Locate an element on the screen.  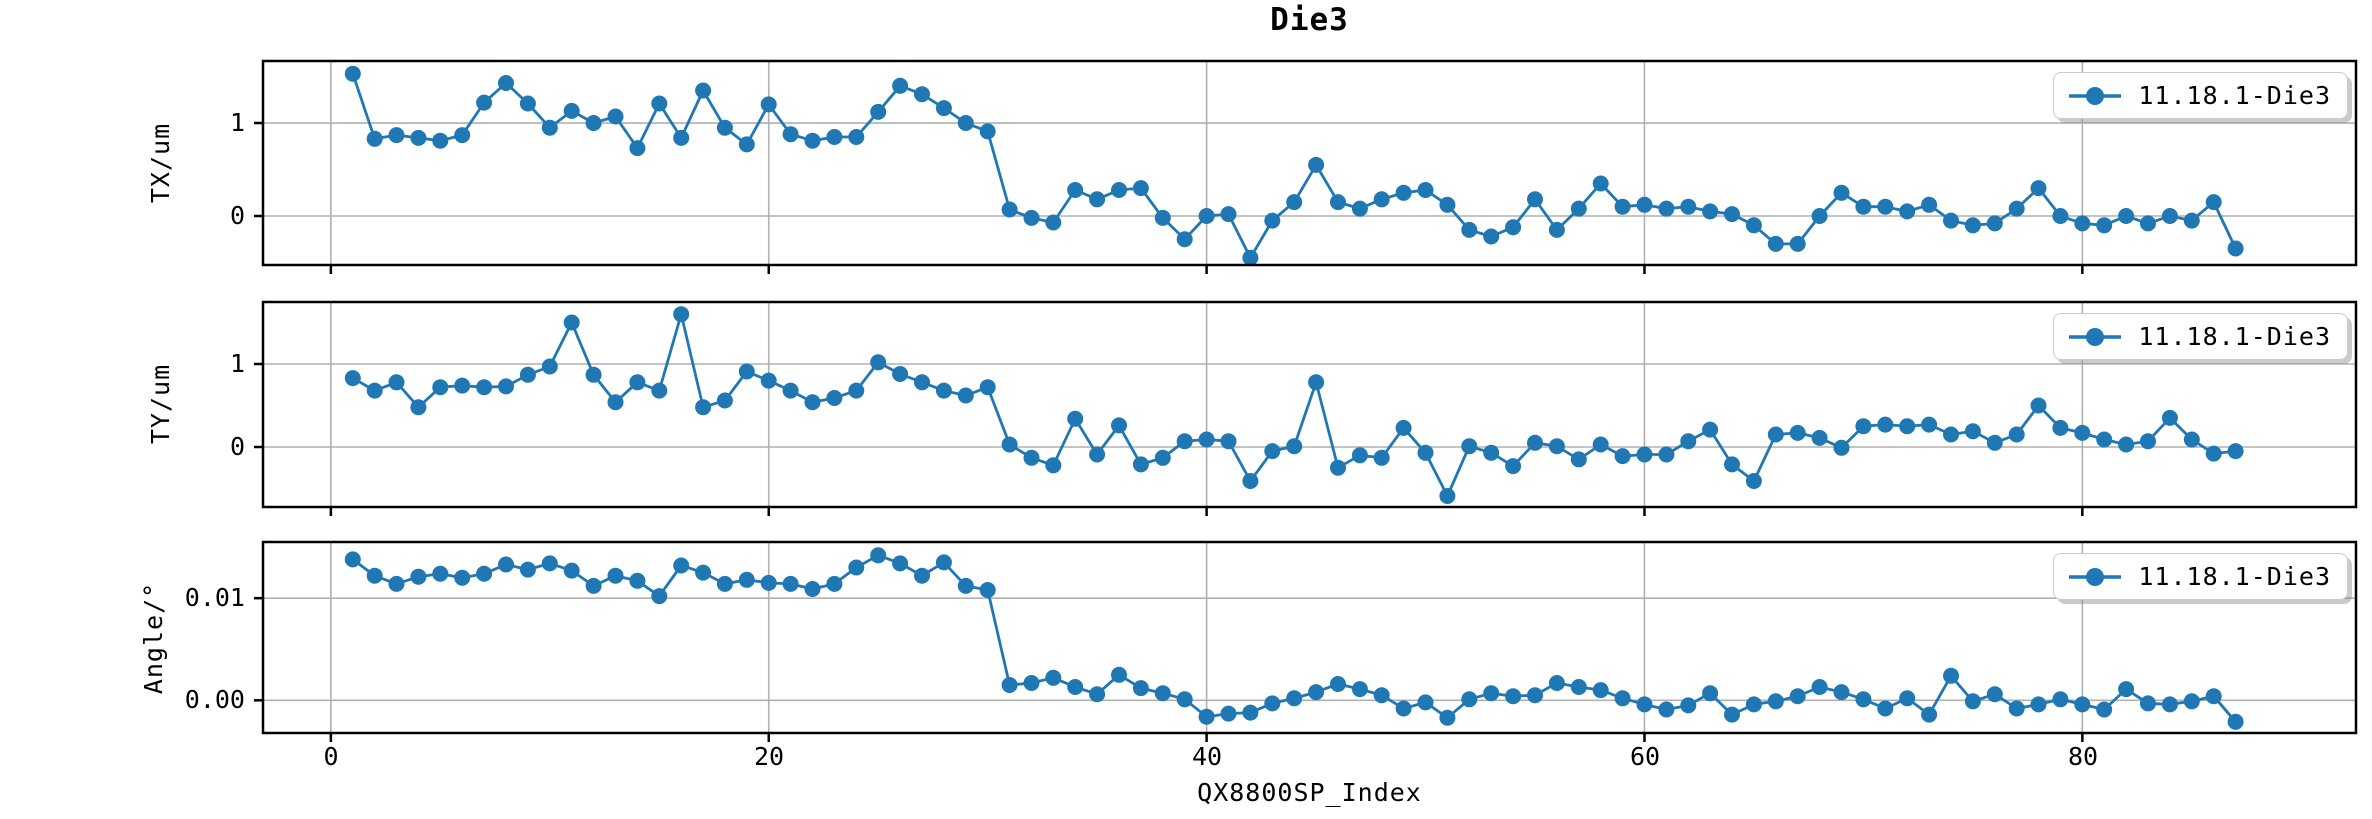
ty-legend: 11.18.1-Die3 is located at coordinates (2200, 336).